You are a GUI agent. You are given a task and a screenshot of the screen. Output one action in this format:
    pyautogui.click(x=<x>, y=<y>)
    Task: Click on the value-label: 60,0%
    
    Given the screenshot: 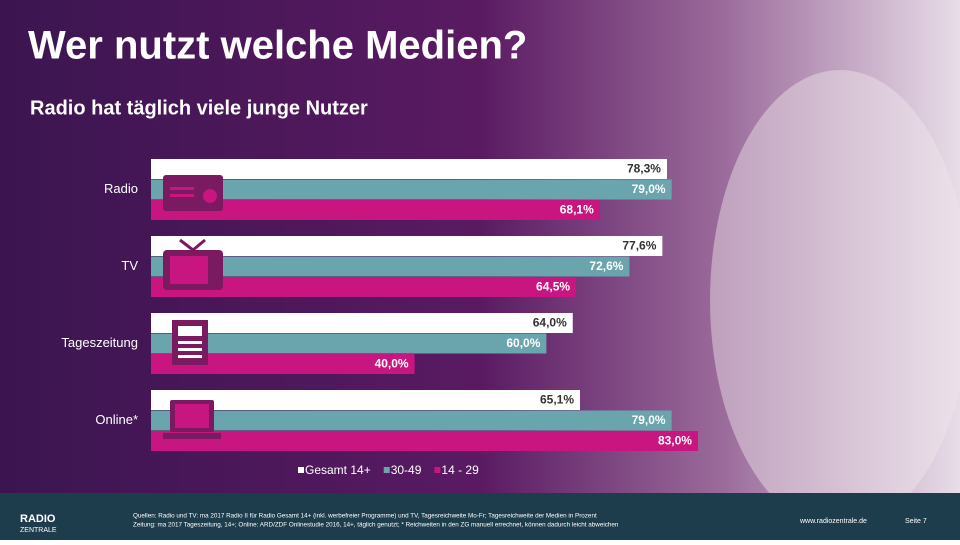 What is the action you would take?
    pyautogui.click(x=523, y=343)
    